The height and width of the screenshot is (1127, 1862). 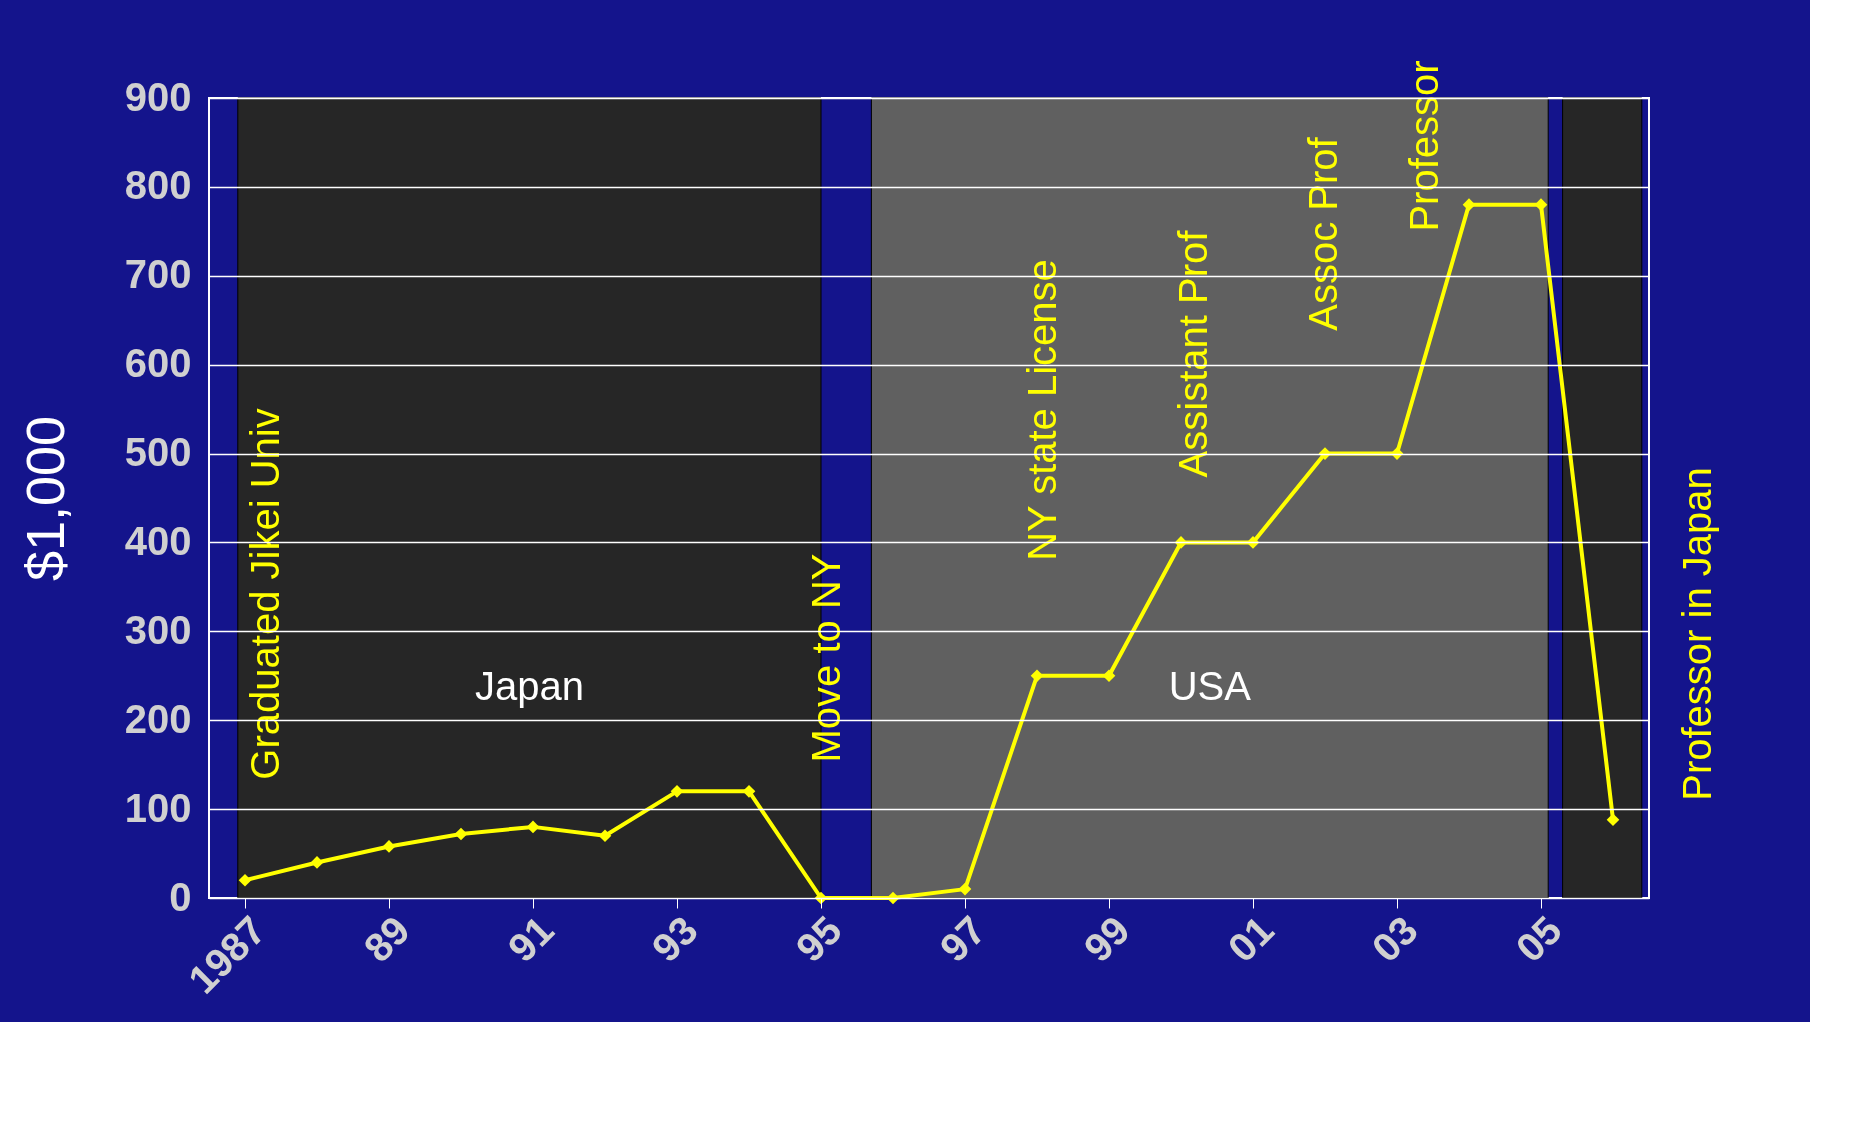 I want to click on x-tick-label: 89, so click(x=386, y=939).